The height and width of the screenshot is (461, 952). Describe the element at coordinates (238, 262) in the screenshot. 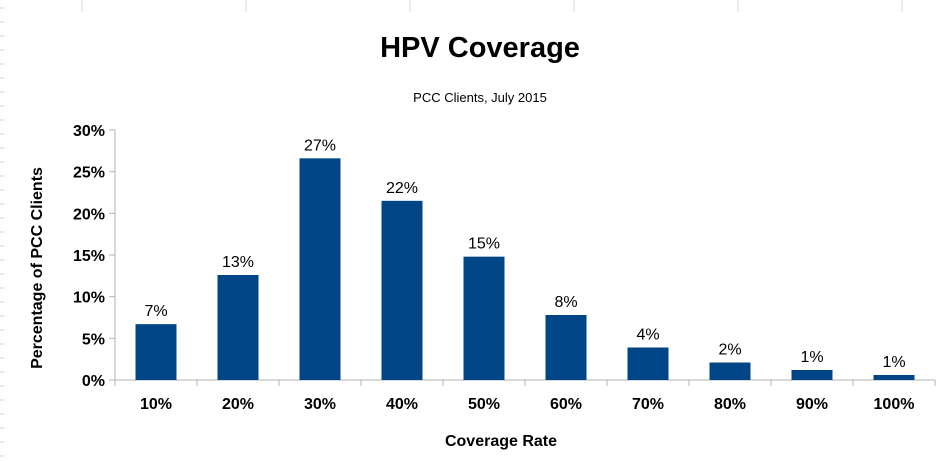

I see `bar-data-label: 13%` at that location.